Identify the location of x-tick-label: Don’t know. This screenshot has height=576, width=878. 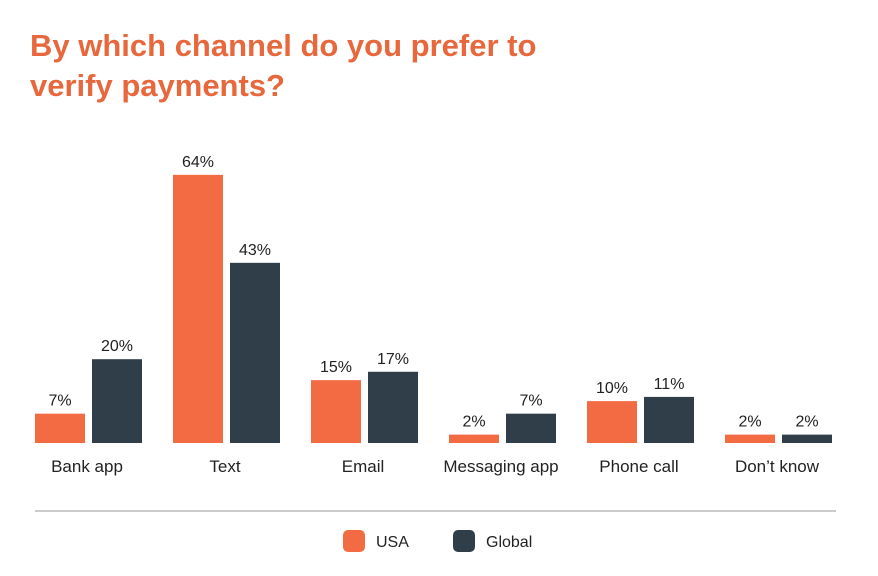
(777, 466).